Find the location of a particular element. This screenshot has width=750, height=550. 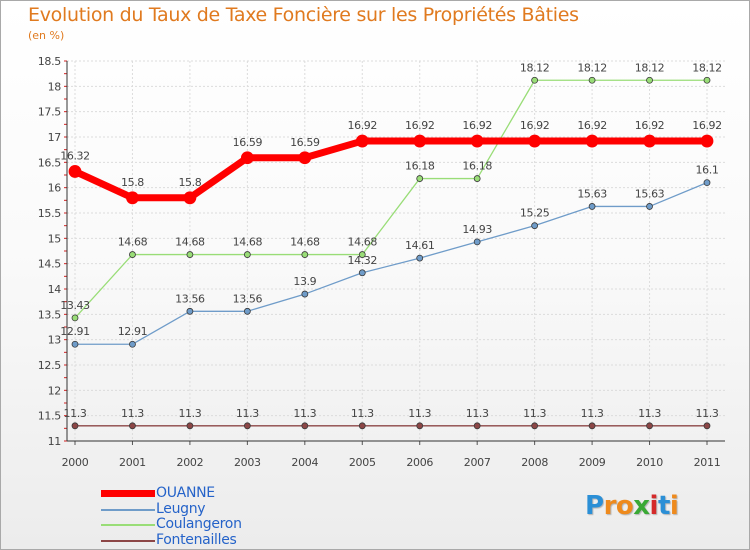

y-tick-label: 13 is located at coordinates (55, 340).